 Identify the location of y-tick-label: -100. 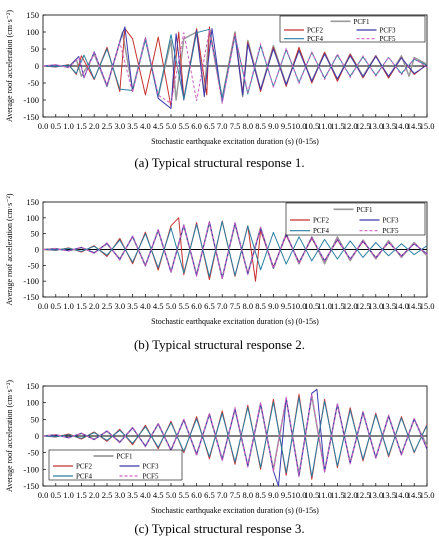
(31, 100).